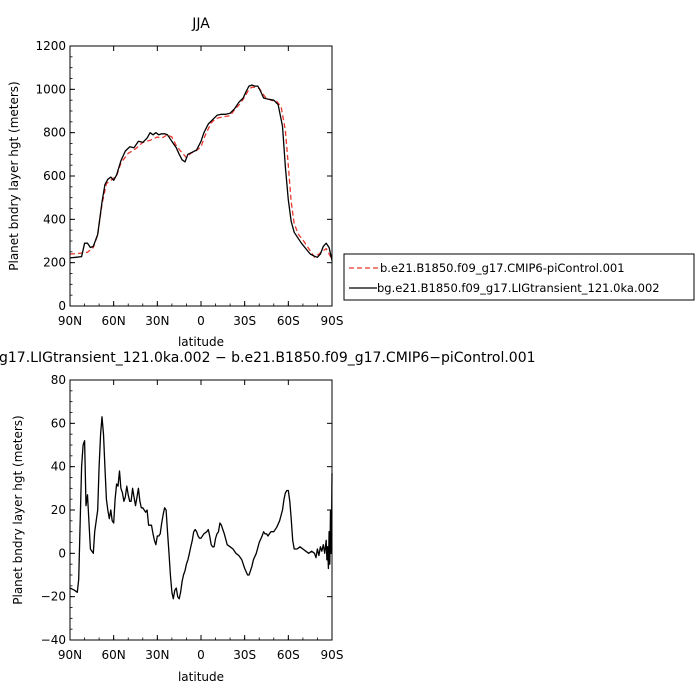  I want to click on bottom-x-tick-label: 30S, so click(244, 655).